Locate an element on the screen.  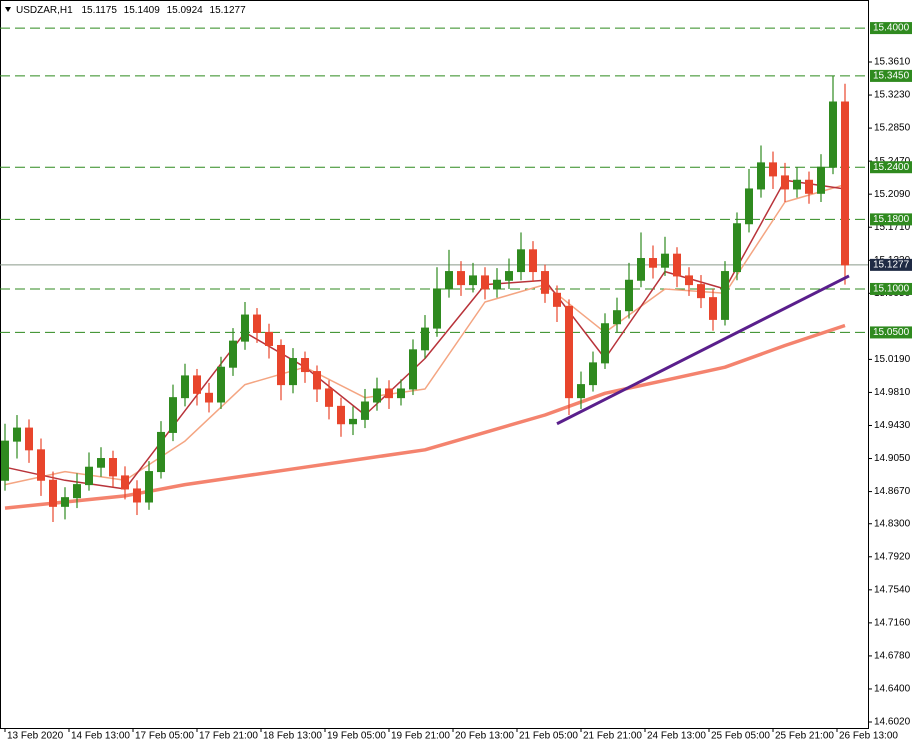
y-tick-label: 15.3230 is located at coordinates (892, 95).